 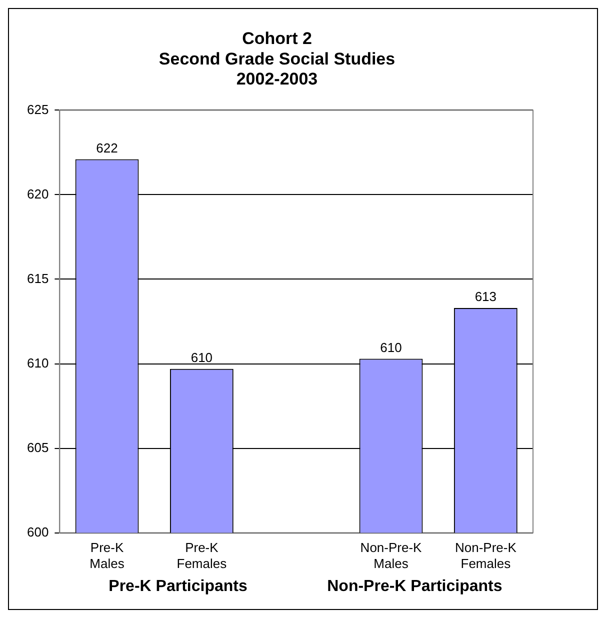 What do you see at coordinates (37, 362) in the screenshot?
I see `y-tick-label: 610` at bounding box center [37, 362].